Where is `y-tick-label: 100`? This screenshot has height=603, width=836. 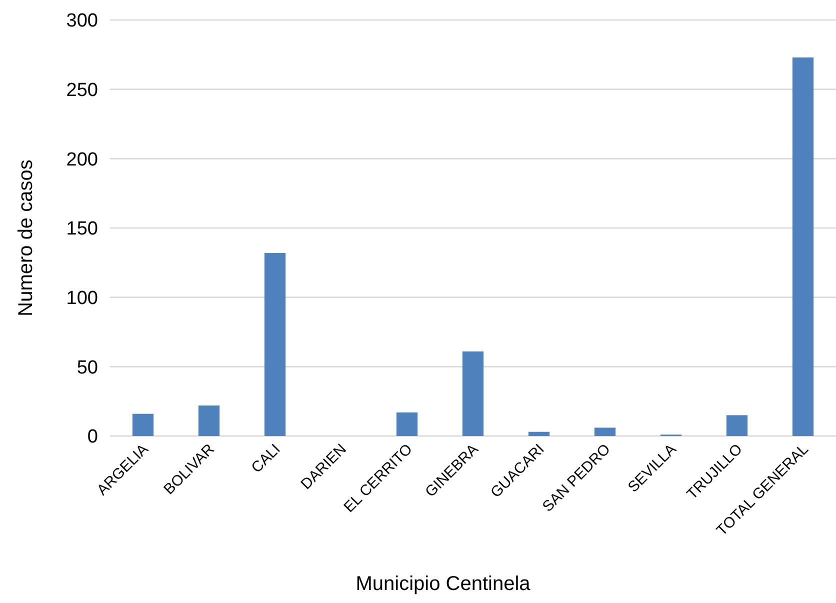 y-tick-label: 100 is located at coordinates (82, 298).